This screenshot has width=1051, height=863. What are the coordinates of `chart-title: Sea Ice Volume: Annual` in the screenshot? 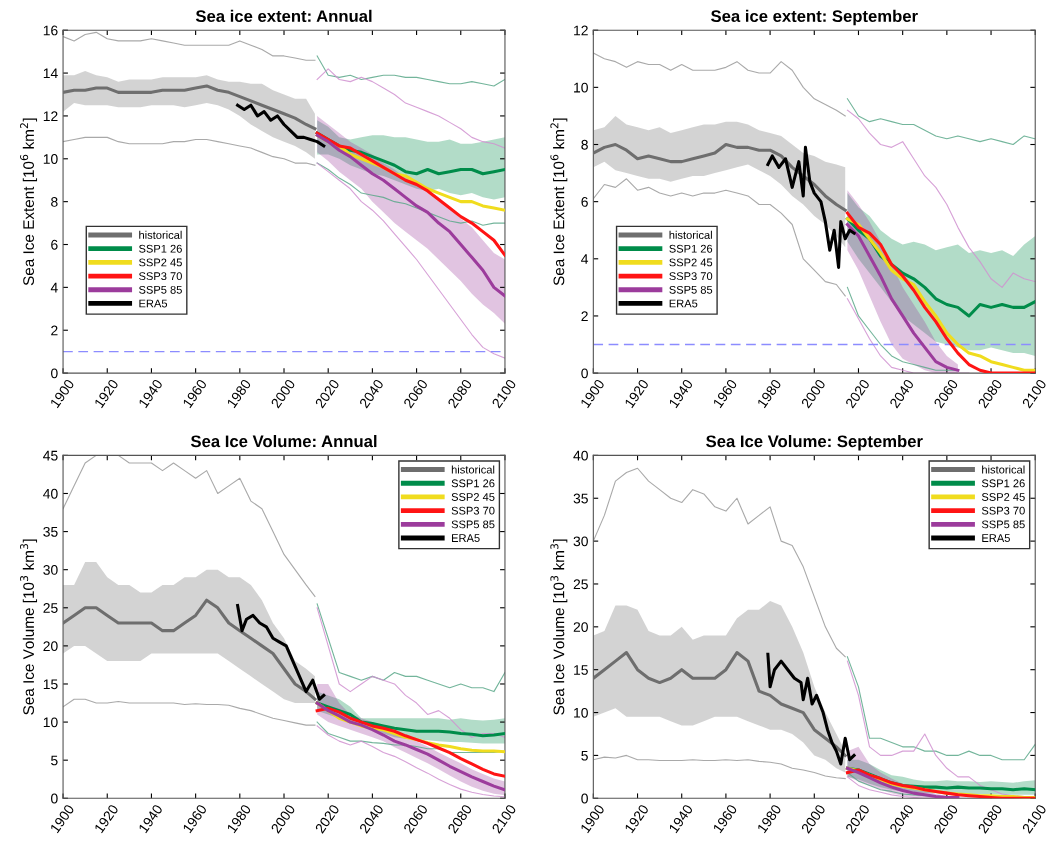 It's located at (283, 441).